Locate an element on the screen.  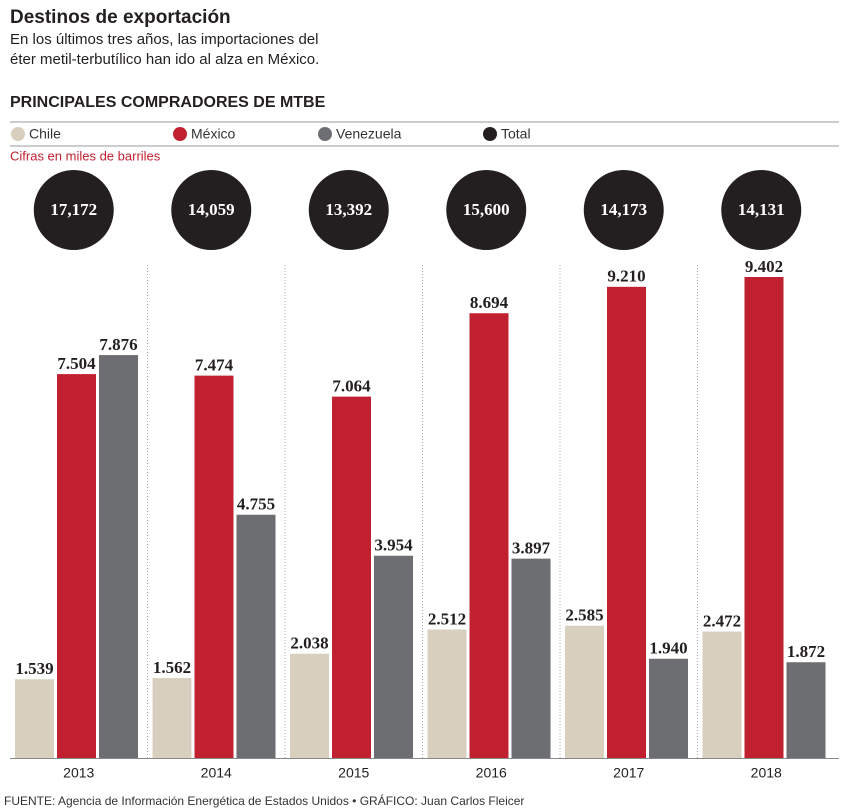
value-label: 9.402 is located at coordinates (764, 266).